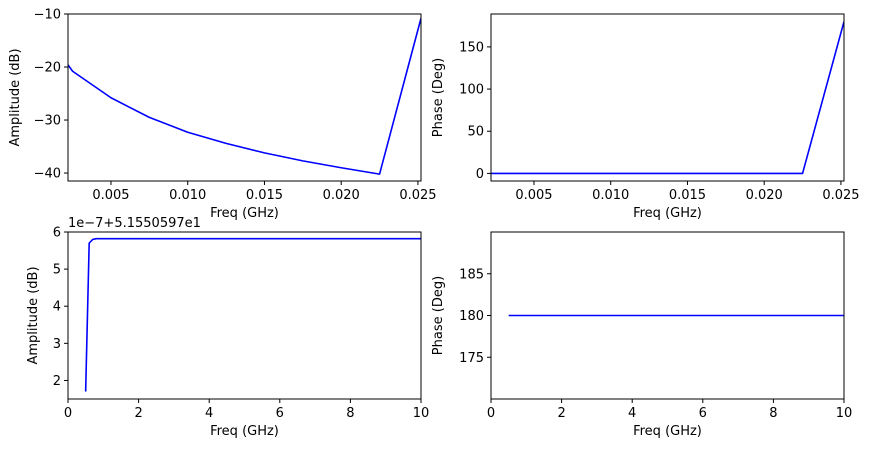 This screenshot has height=452, width=871. Describe the element at coordinates (57, 270) in the screenshot. I see `y-tick-label: 5` at that location.